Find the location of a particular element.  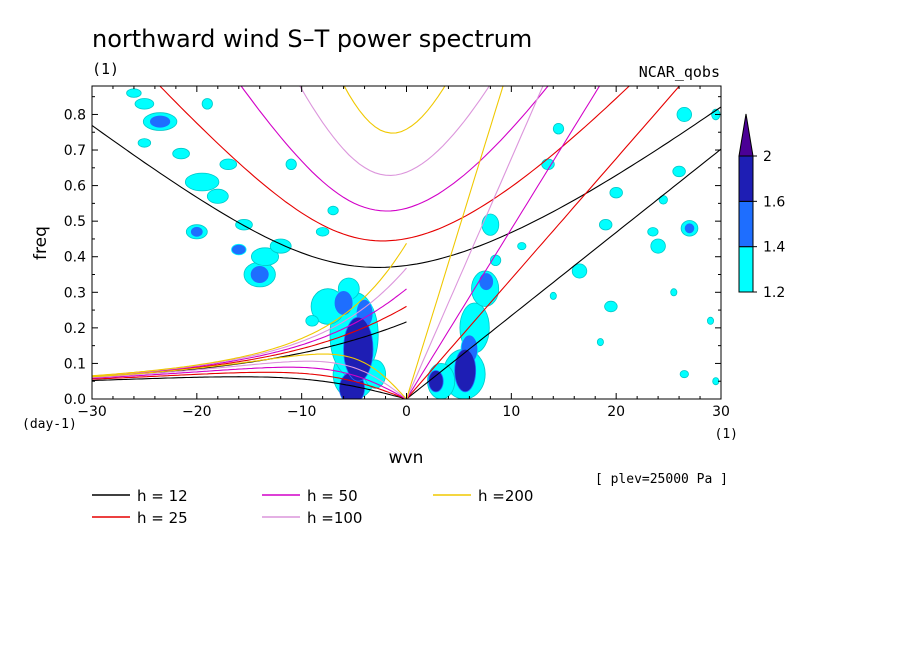

x-axis-label: wvn is located at coordinates (406, 458).